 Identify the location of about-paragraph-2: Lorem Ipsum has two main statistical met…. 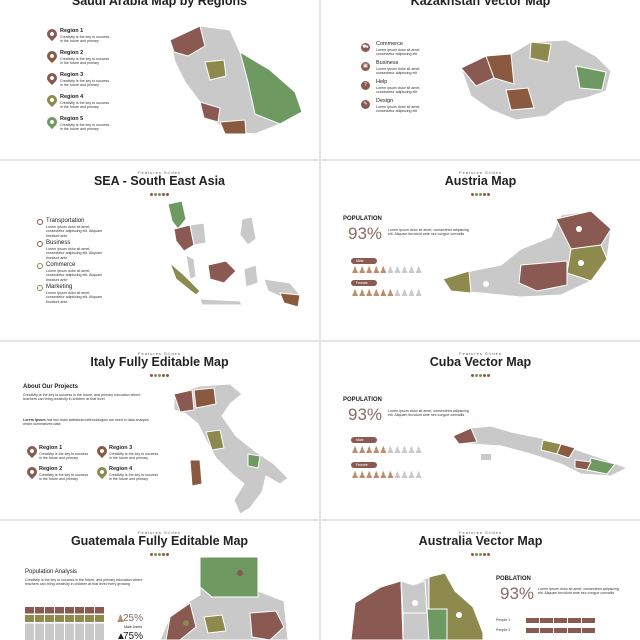
(86, 422).